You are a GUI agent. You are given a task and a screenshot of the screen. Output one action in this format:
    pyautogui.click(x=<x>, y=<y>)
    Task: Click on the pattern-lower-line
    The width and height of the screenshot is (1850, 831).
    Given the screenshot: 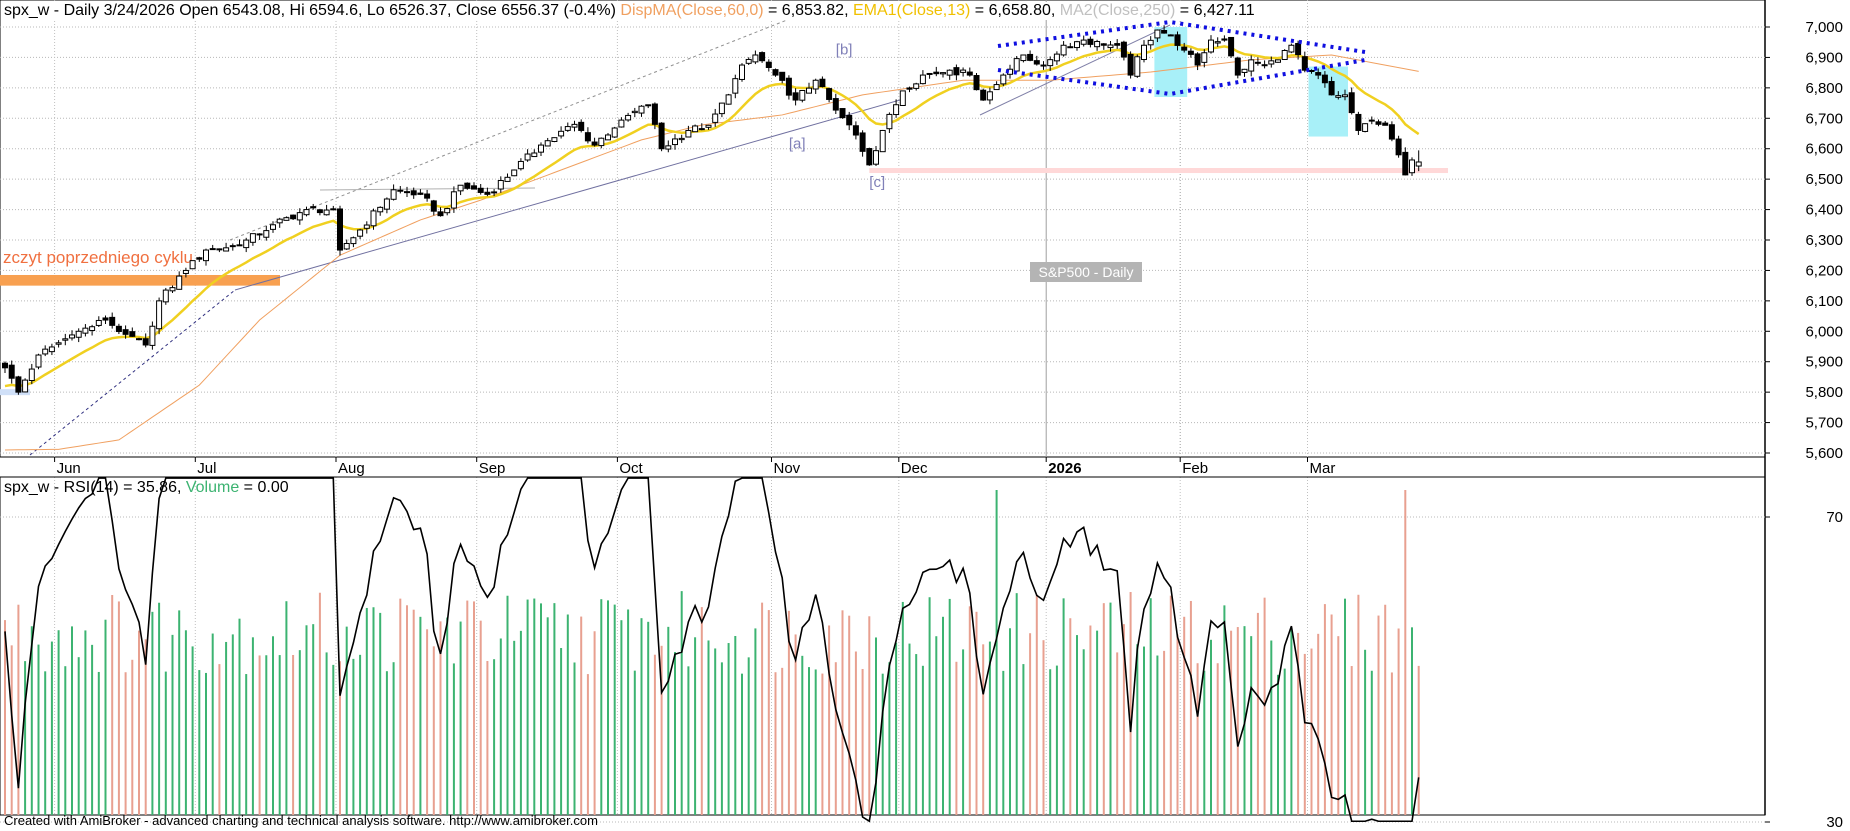 What is the action you would take?
    pyautogui.click(x=1181, y=77)
    